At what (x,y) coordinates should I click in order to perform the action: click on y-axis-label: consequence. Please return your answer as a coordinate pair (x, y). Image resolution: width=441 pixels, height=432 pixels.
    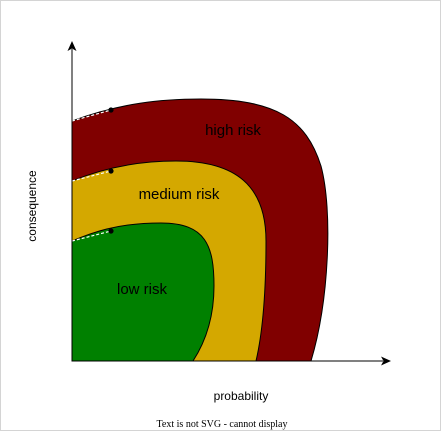
    Looking at the image, I should click on (32, 206).